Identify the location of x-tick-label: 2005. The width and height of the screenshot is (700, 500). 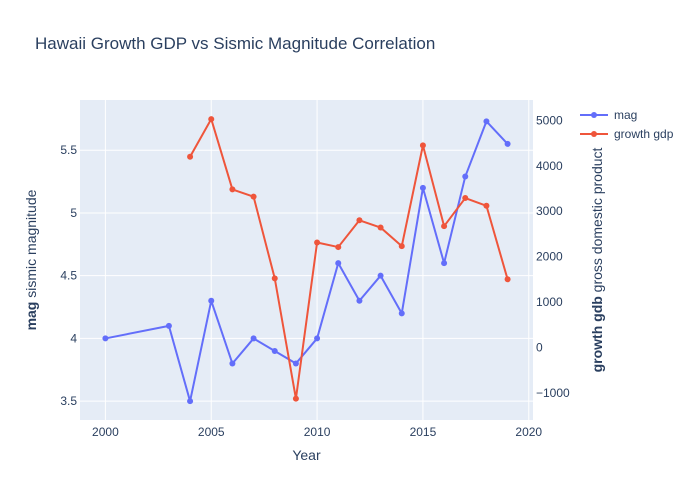
(211, 432).